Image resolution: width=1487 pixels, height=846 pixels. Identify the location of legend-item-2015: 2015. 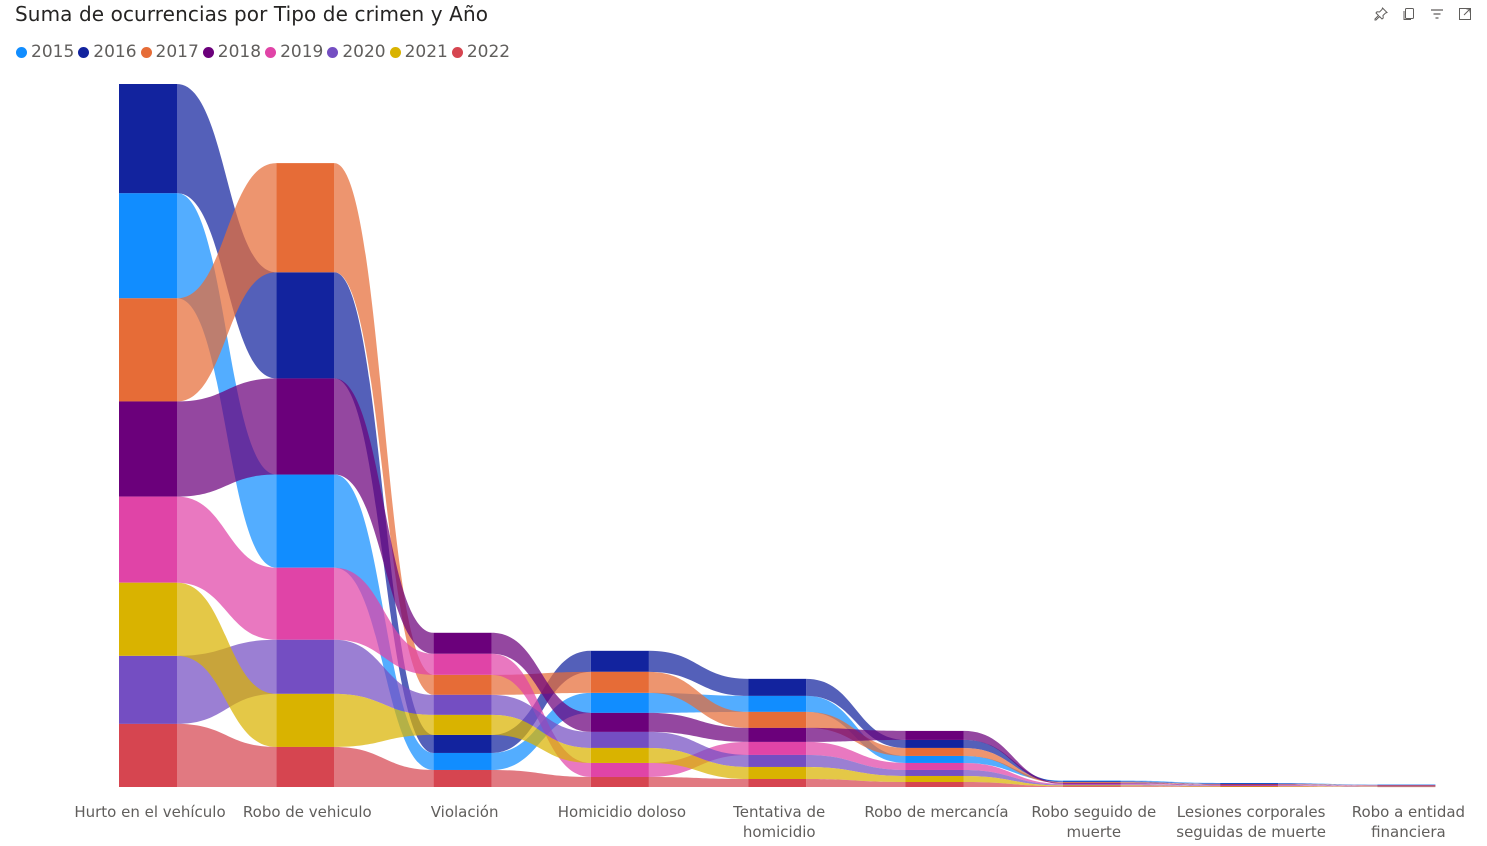
(45, 52).